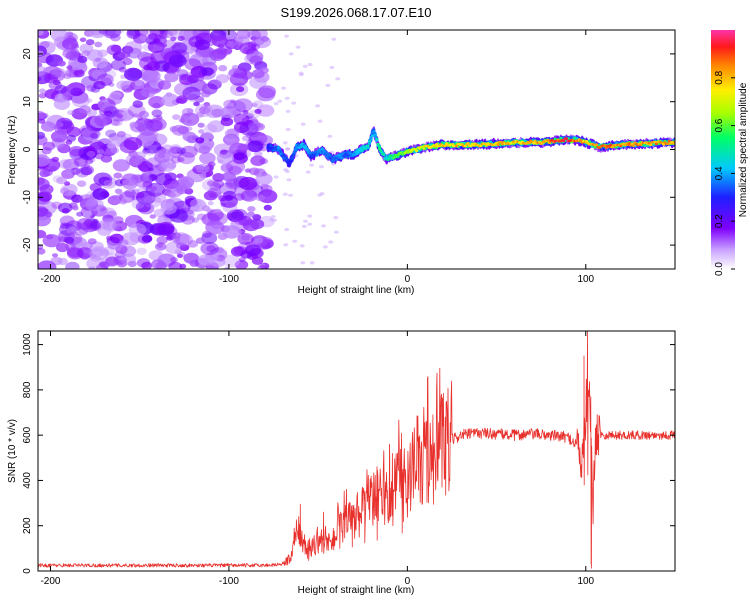 The image size is (750, 600). Describe the element at coordinates (355, 12) in the screenshot. I see `figure-title: S199.2026.068.17.07.E10` at that location.